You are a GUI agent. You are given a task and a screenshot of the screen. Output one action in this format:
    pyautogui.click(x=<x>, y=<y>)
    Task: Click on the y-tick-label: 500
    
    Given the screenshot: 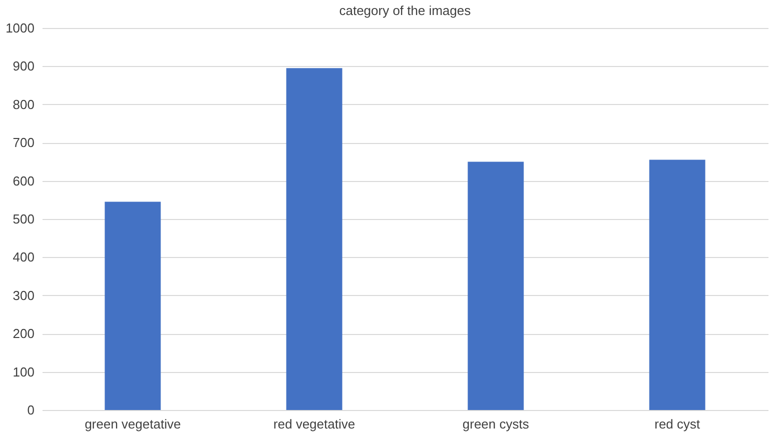 What is the action you would take?
    pyautogui.click(x=23, y=219)
    